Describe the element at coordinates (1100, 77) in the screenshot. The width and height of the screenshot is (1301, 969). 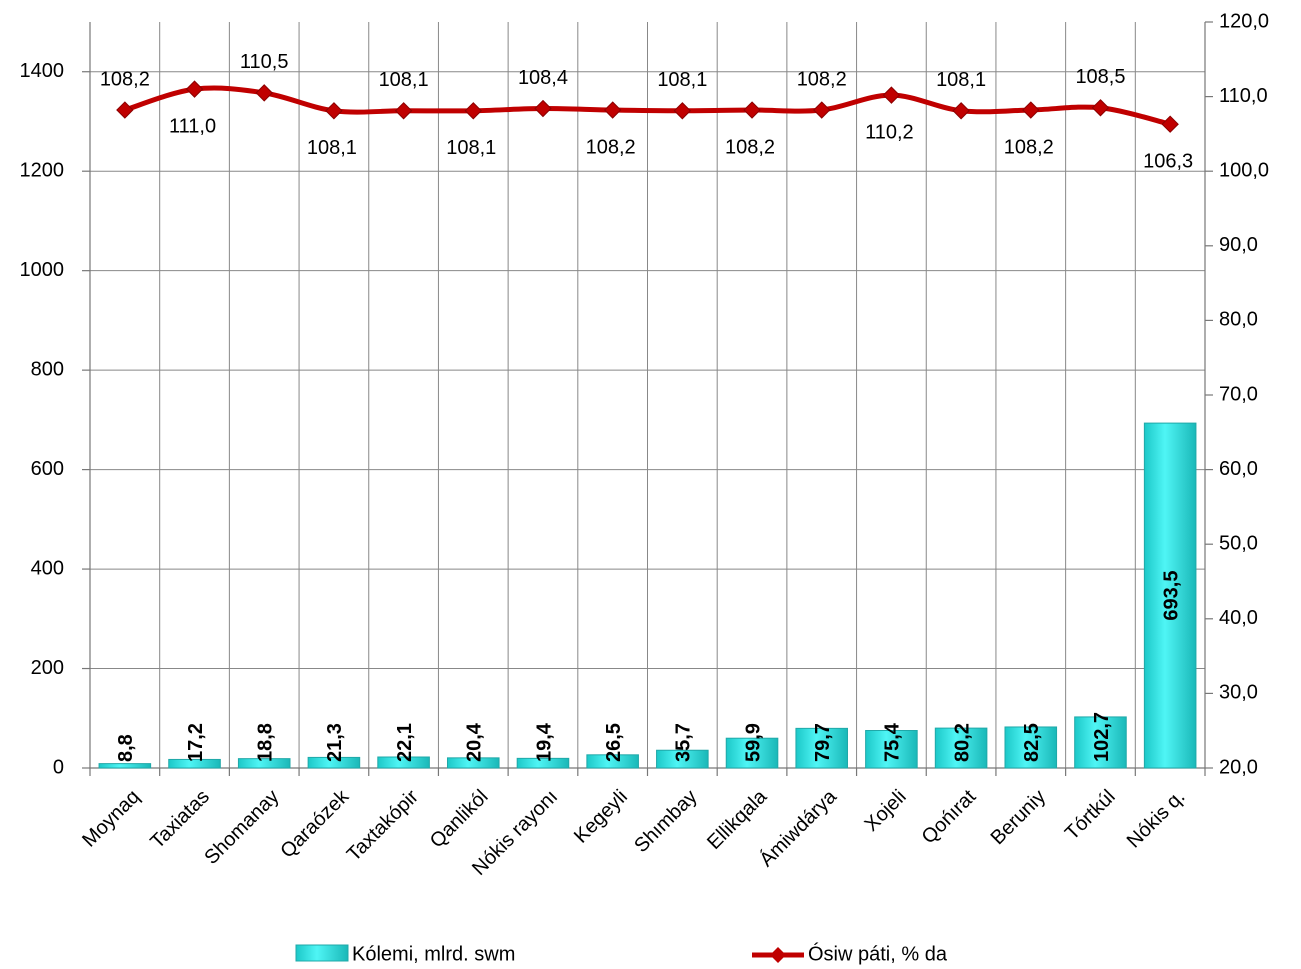
I see `data-label: 108,5` at that location.